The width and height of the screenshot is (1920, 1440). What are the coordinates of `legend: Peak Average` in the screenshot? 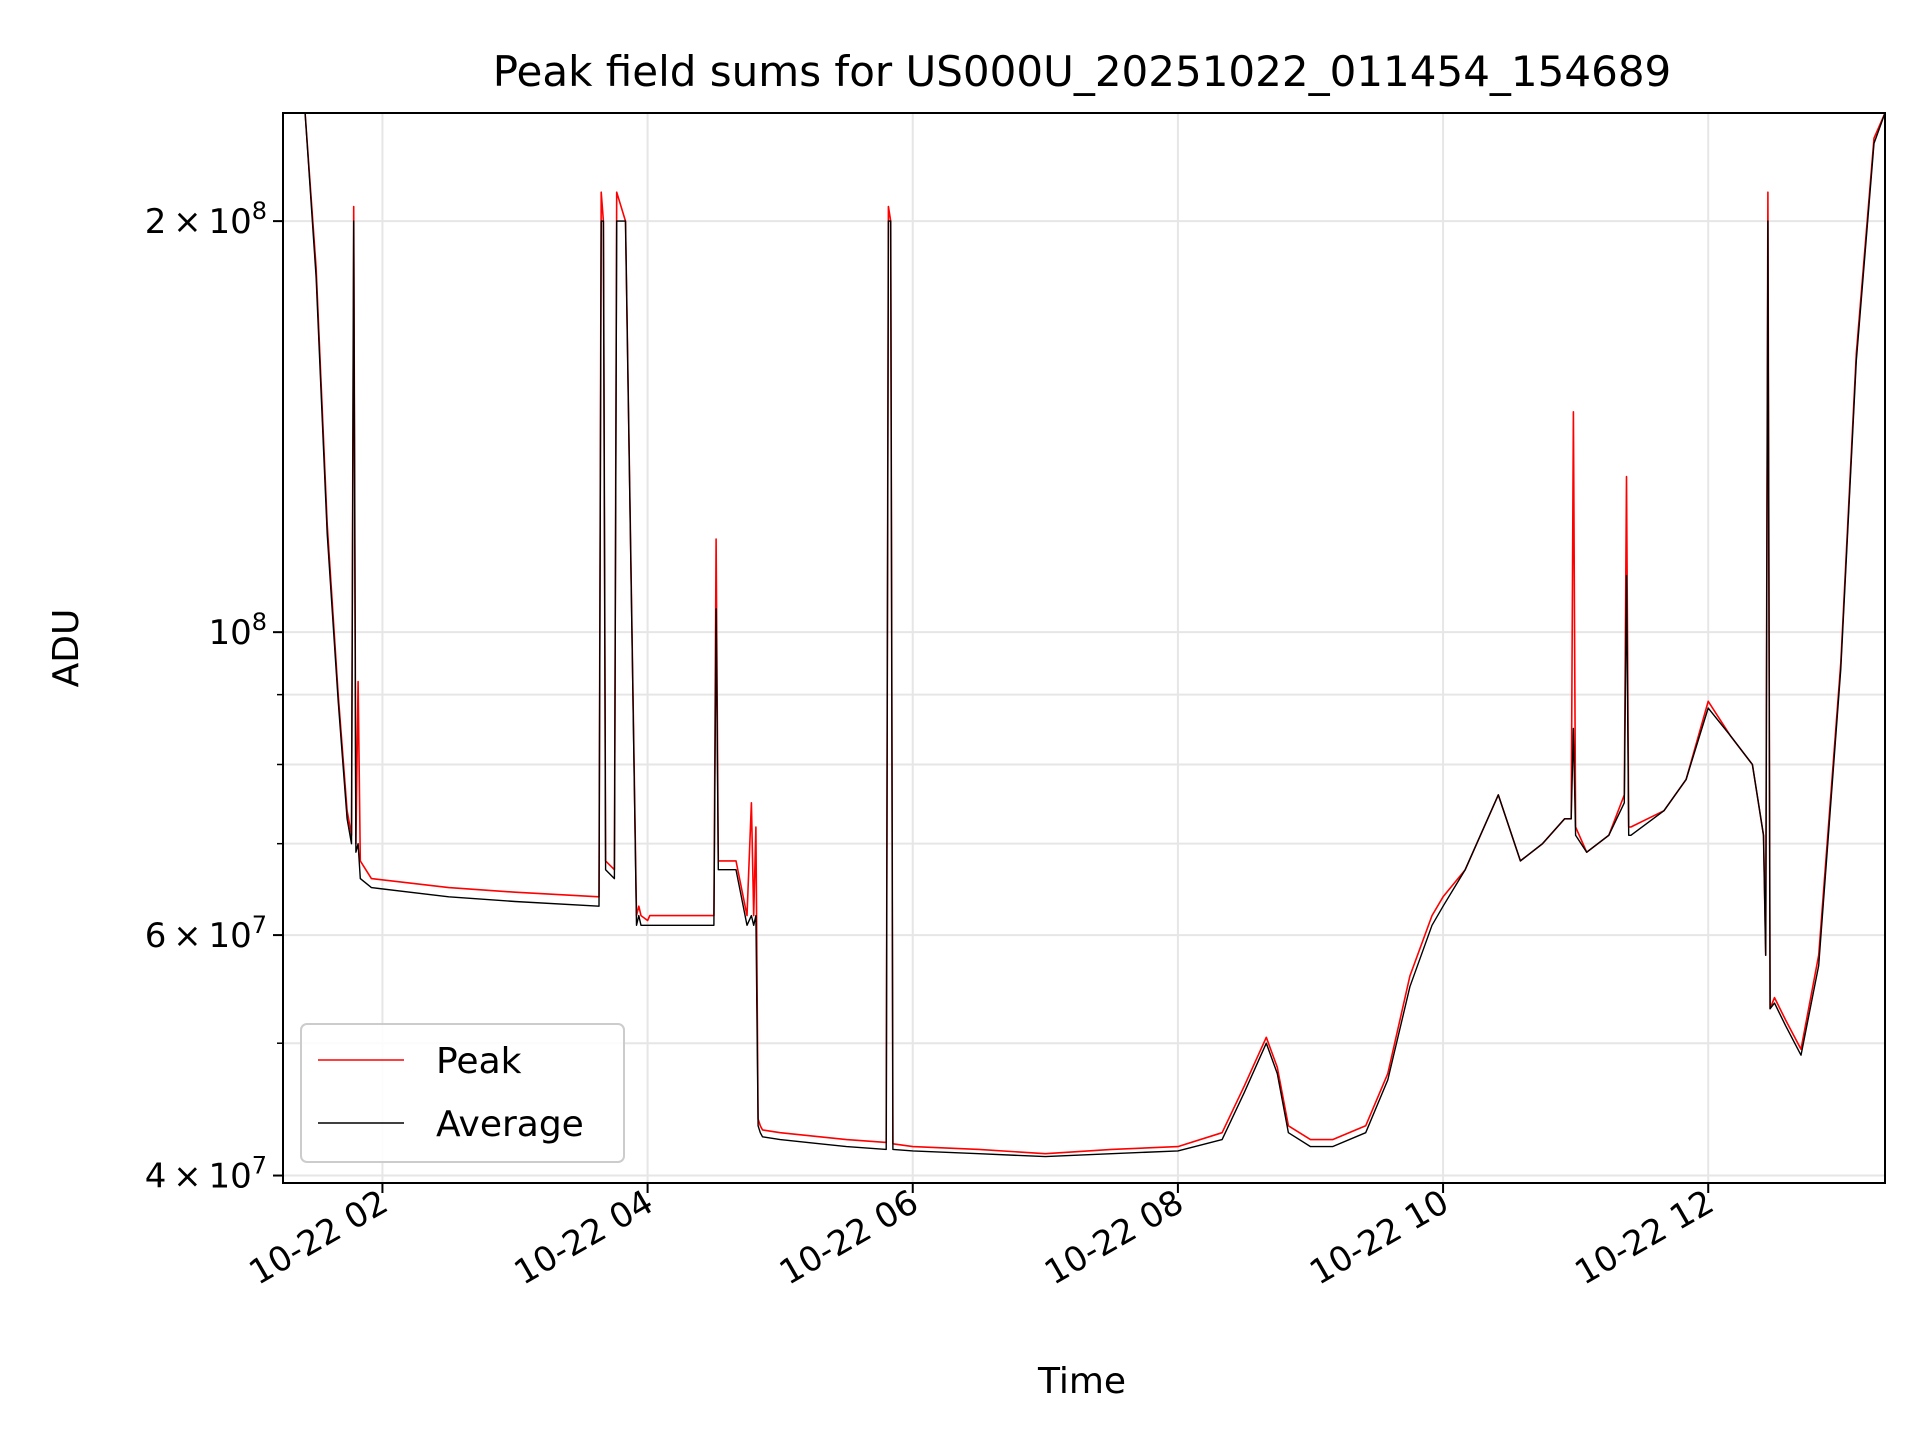 It's located at (462, 1093).